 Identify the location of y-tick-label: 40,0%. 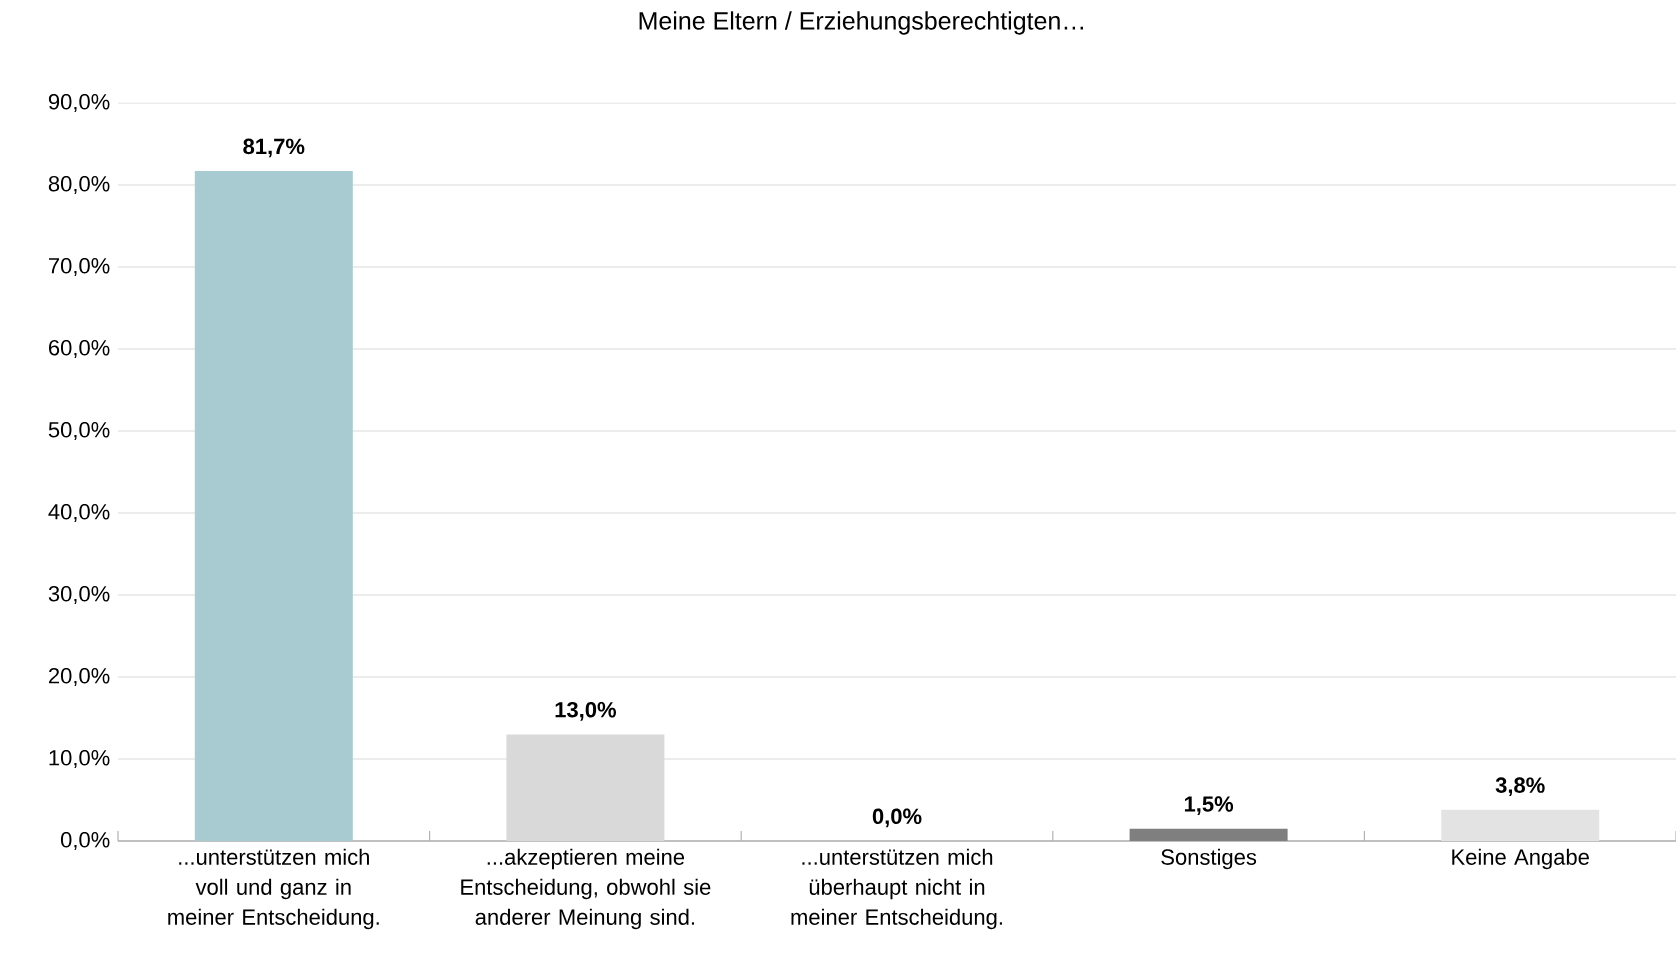
(79, 513).